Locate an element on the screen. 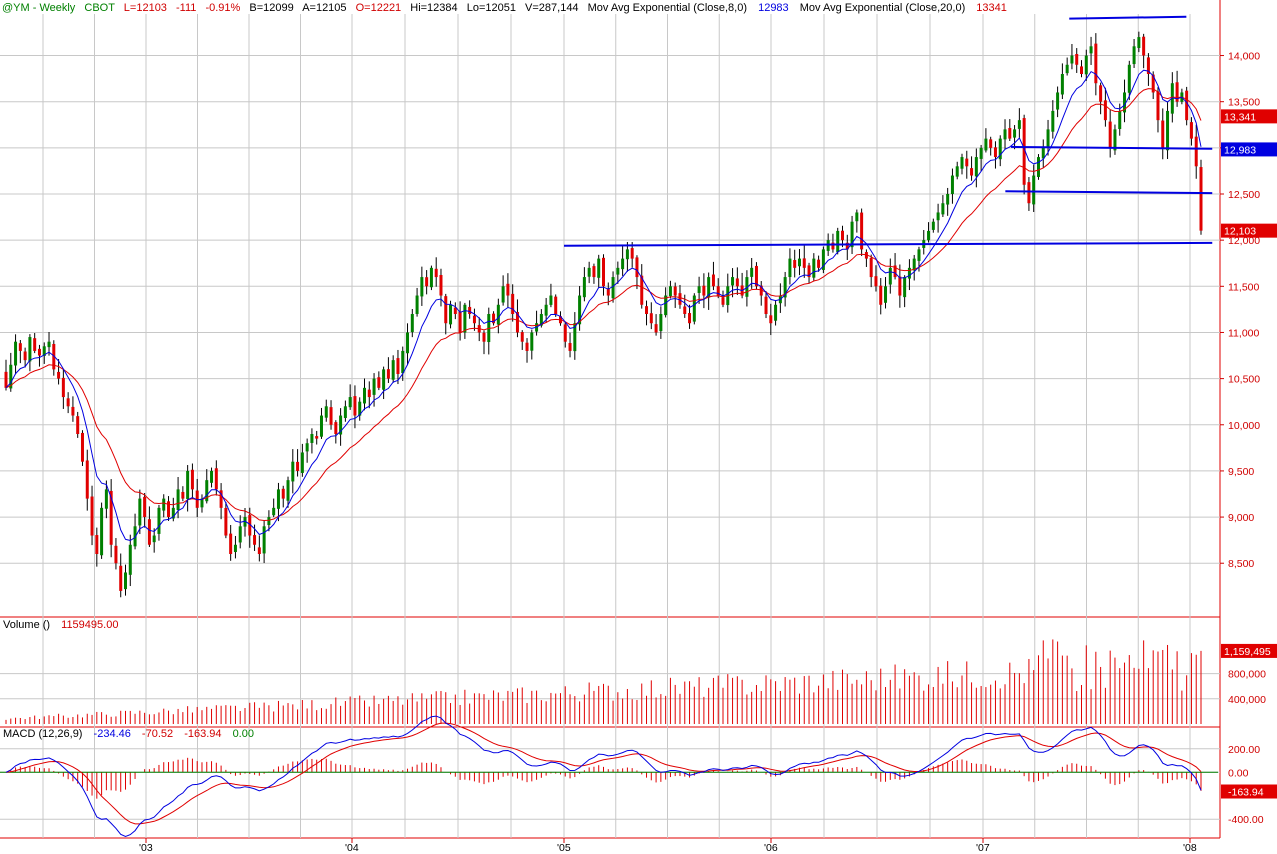 Image resolution: width=1277 pixels, height=854 pixels. symbol-label: @YM - Weekly is located at coordinates (39, 8).